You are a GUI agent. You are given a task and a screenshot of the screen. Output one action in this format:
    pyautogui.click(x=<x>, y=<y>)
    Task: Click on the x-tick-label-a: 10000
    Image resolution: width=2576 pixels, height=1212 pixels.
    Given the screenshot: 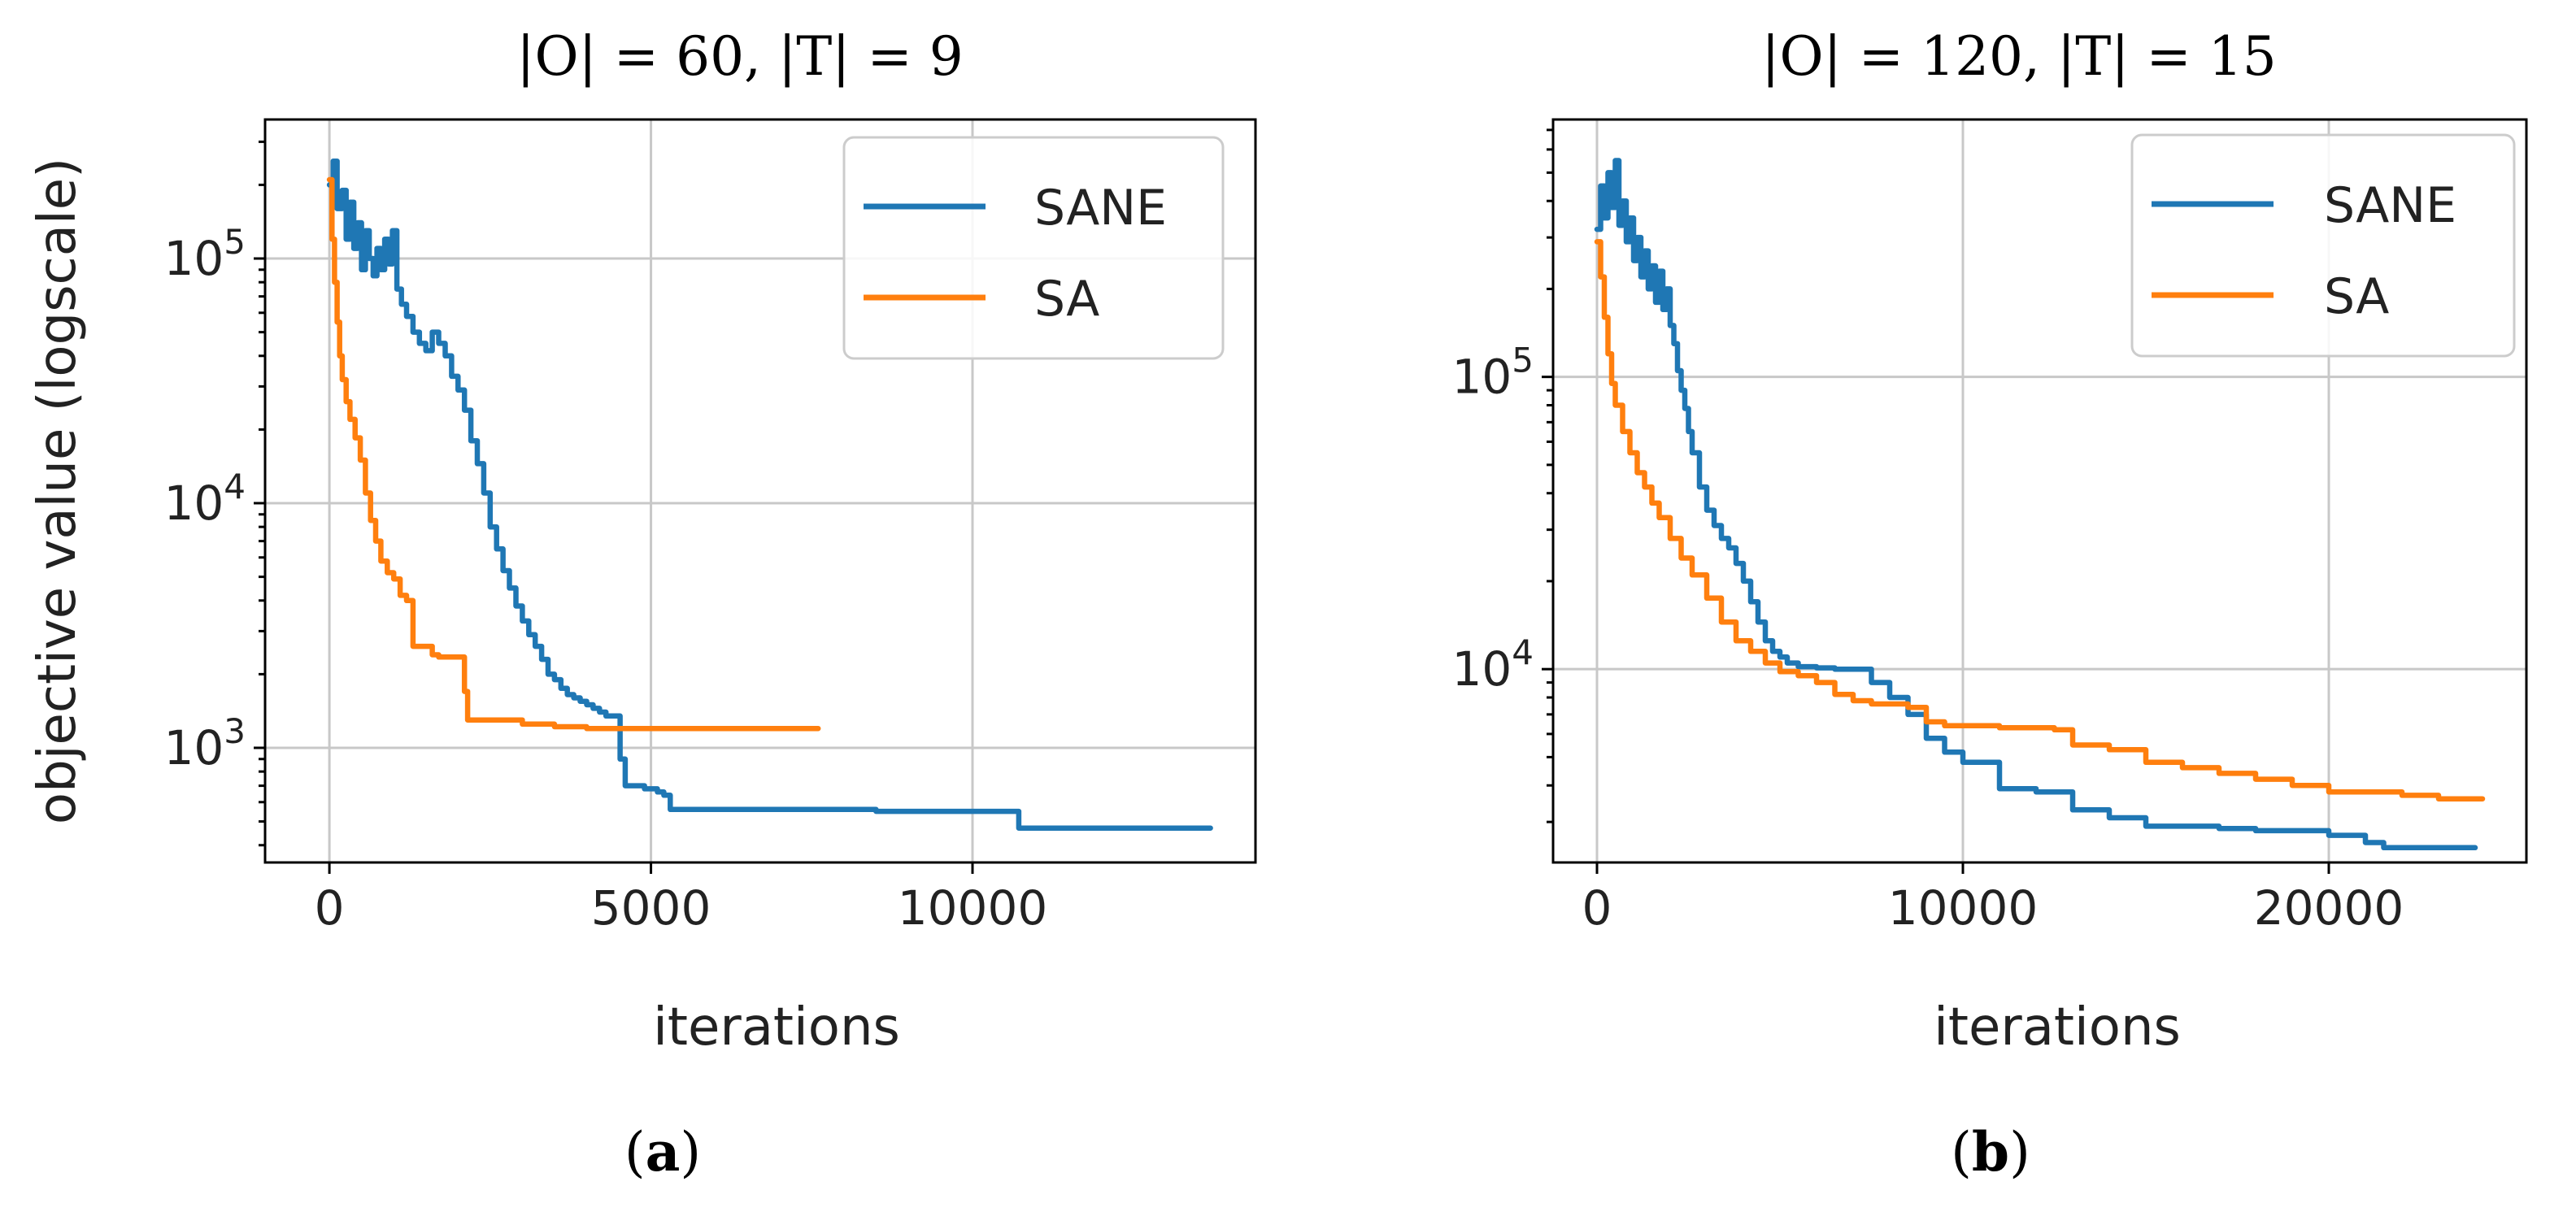 What is the action you would take?
    pyautogui.click(x=973, y=908)
    